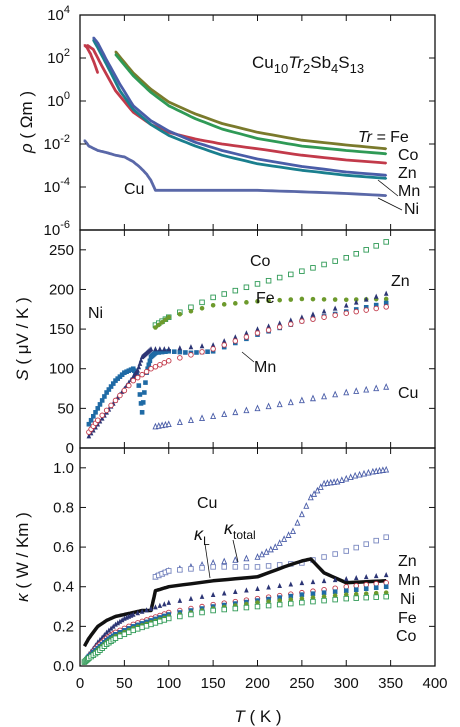  Describe the element at coordinates (234, 602) in the screenshot. I see `series--l-line` at that location.